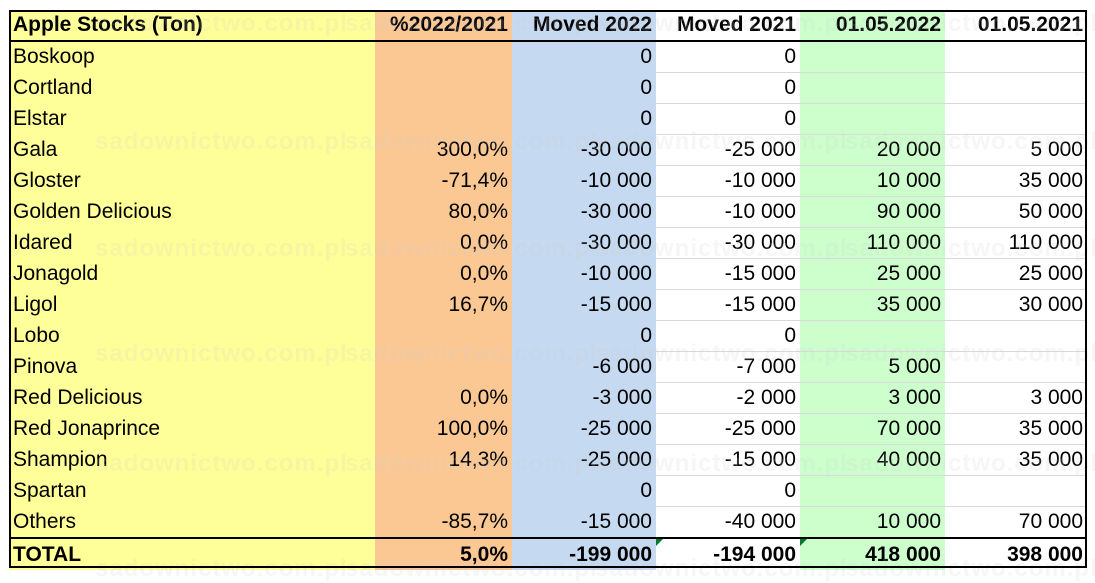 Image resolution: width=1095 pixels, height=583 pixels. Describe the element at coordinates (1016, 243) in the screenshot. I see `cell-stock-2021: 110 000` at that location.